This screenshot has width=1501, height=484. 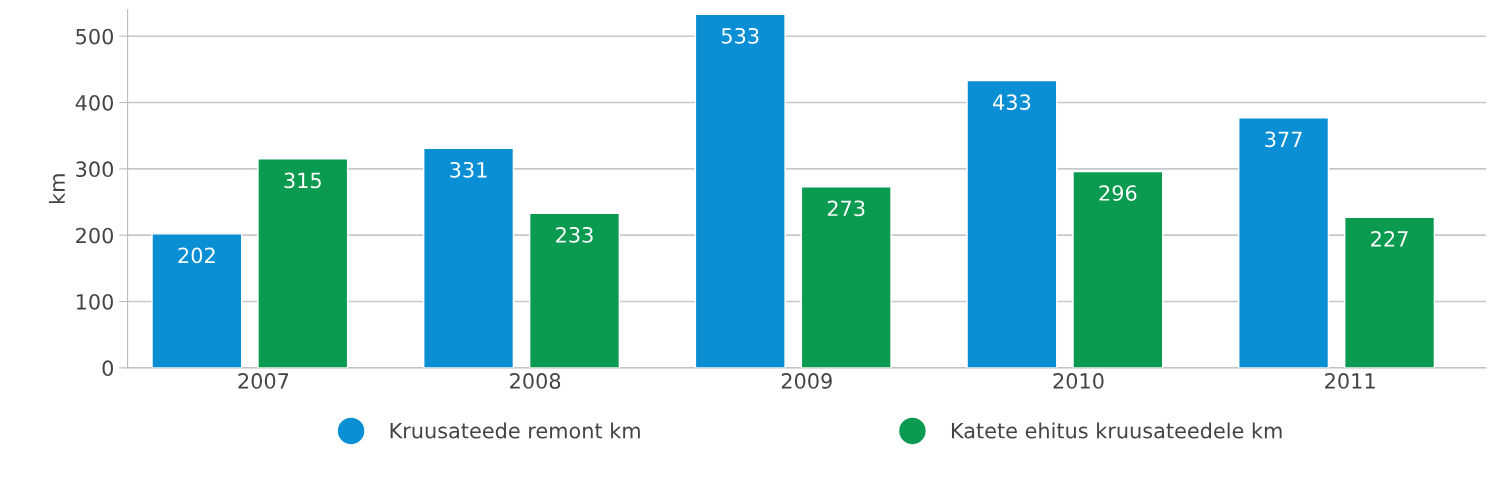 I want to click on y-tick-label: 500, so click(x=95, y=36).